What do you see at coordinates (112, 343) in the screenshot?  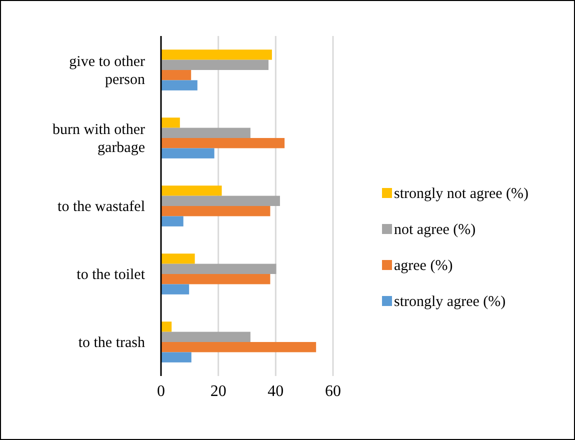 I see `y-tick-label: to the trash` at bounding box center [112, 343].